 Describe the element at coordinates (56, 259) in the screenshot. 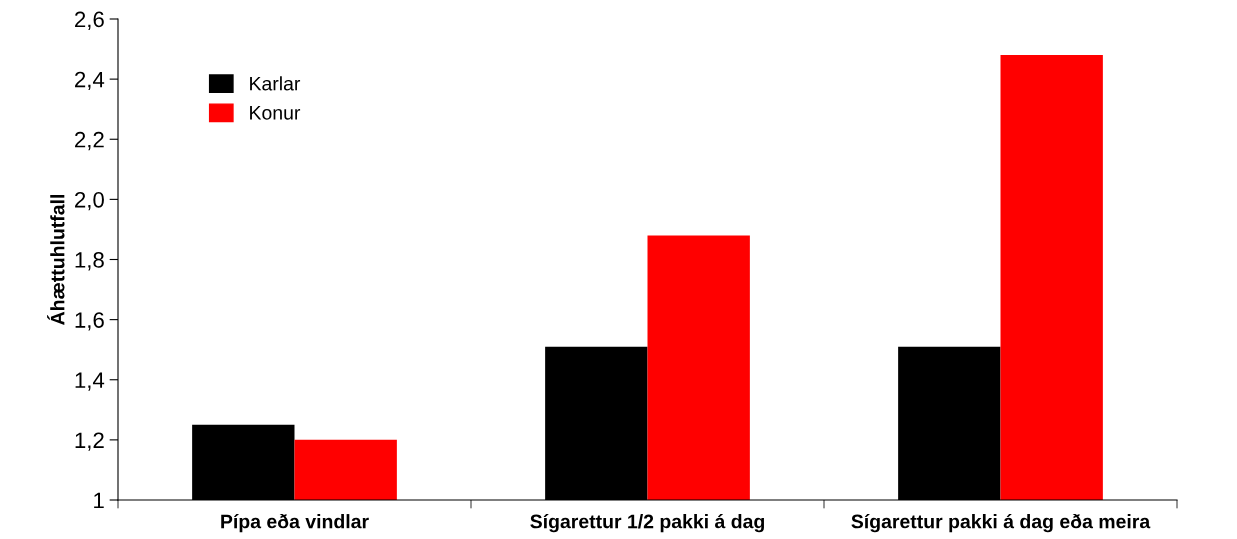

I see `y-axis-title: Áhættuhlutfall` at that location.